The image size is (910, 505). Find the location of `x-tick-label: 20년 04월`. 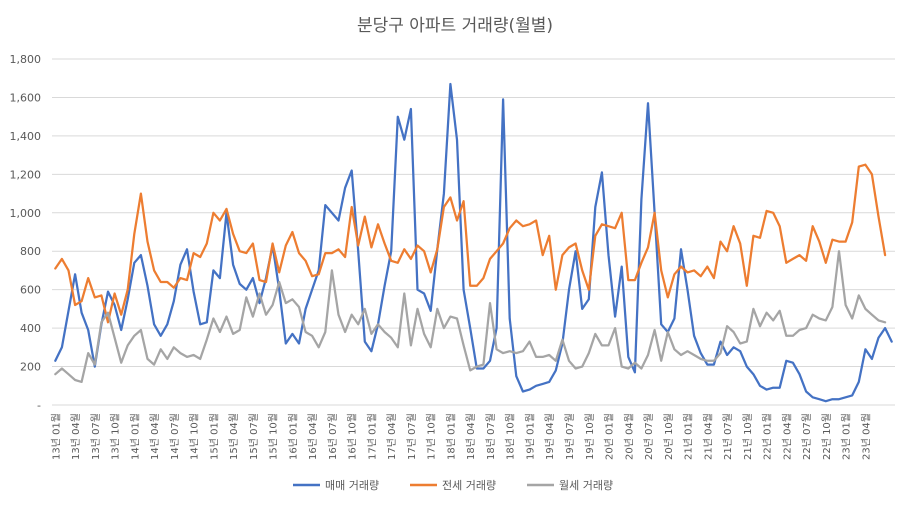

x-tick-label: 20년 04월 is located at coordinates (629, 436).